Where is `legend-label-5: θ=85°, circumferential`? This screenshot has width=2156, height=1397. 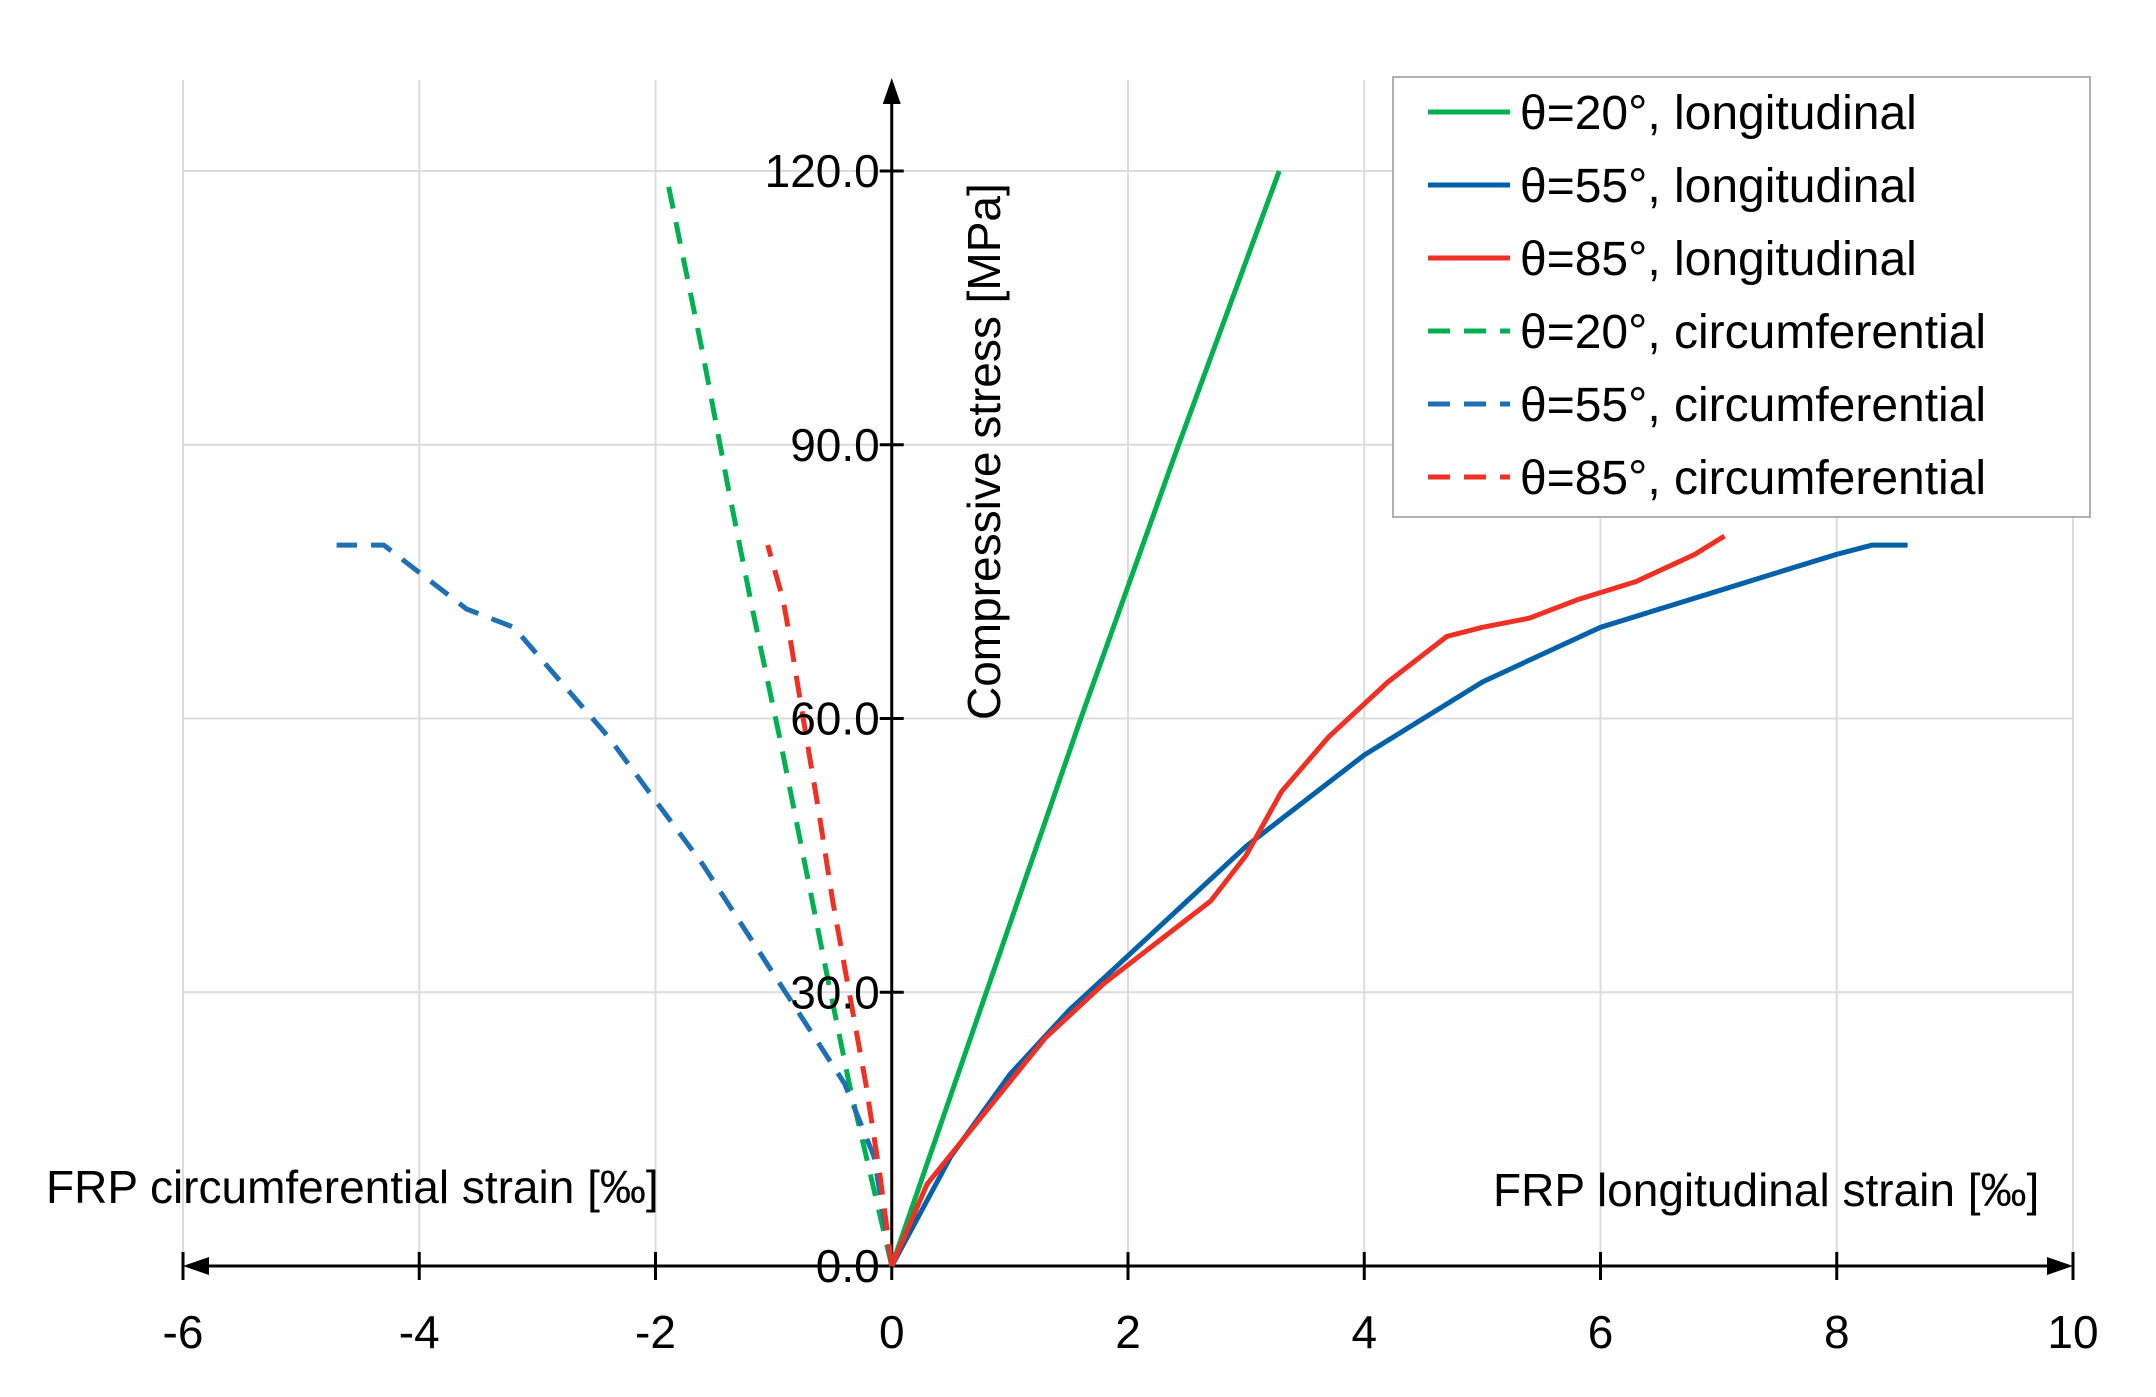
legend-label-5: θ=85°, circumferential is located at coordinates (1753, 478).